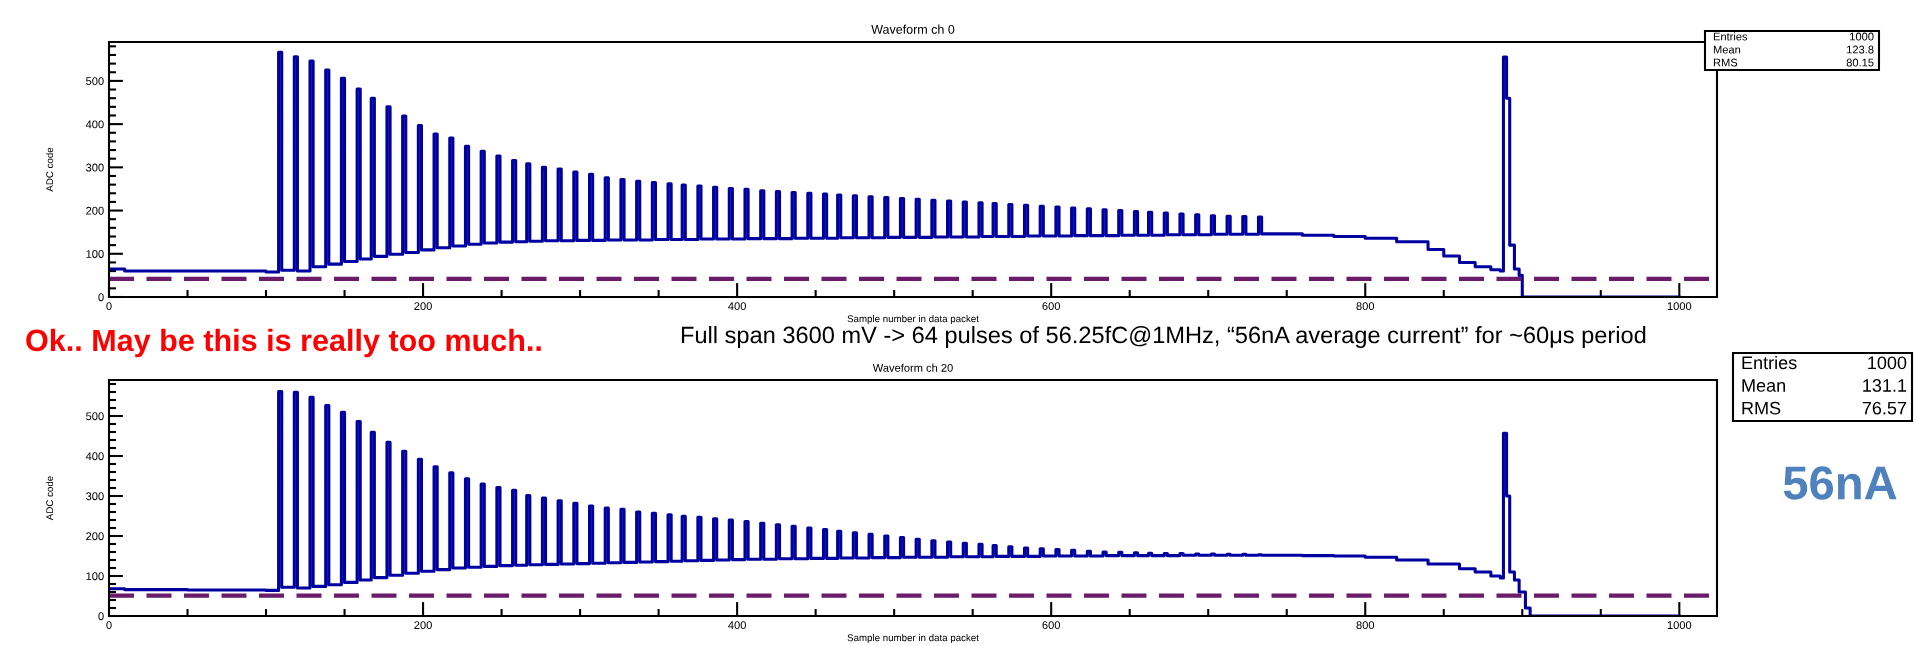 This screenshot has height=646, width=1915. Describe the element at coordinates (1763, 385) in the screenshot. I see `text: Mean` at that location.